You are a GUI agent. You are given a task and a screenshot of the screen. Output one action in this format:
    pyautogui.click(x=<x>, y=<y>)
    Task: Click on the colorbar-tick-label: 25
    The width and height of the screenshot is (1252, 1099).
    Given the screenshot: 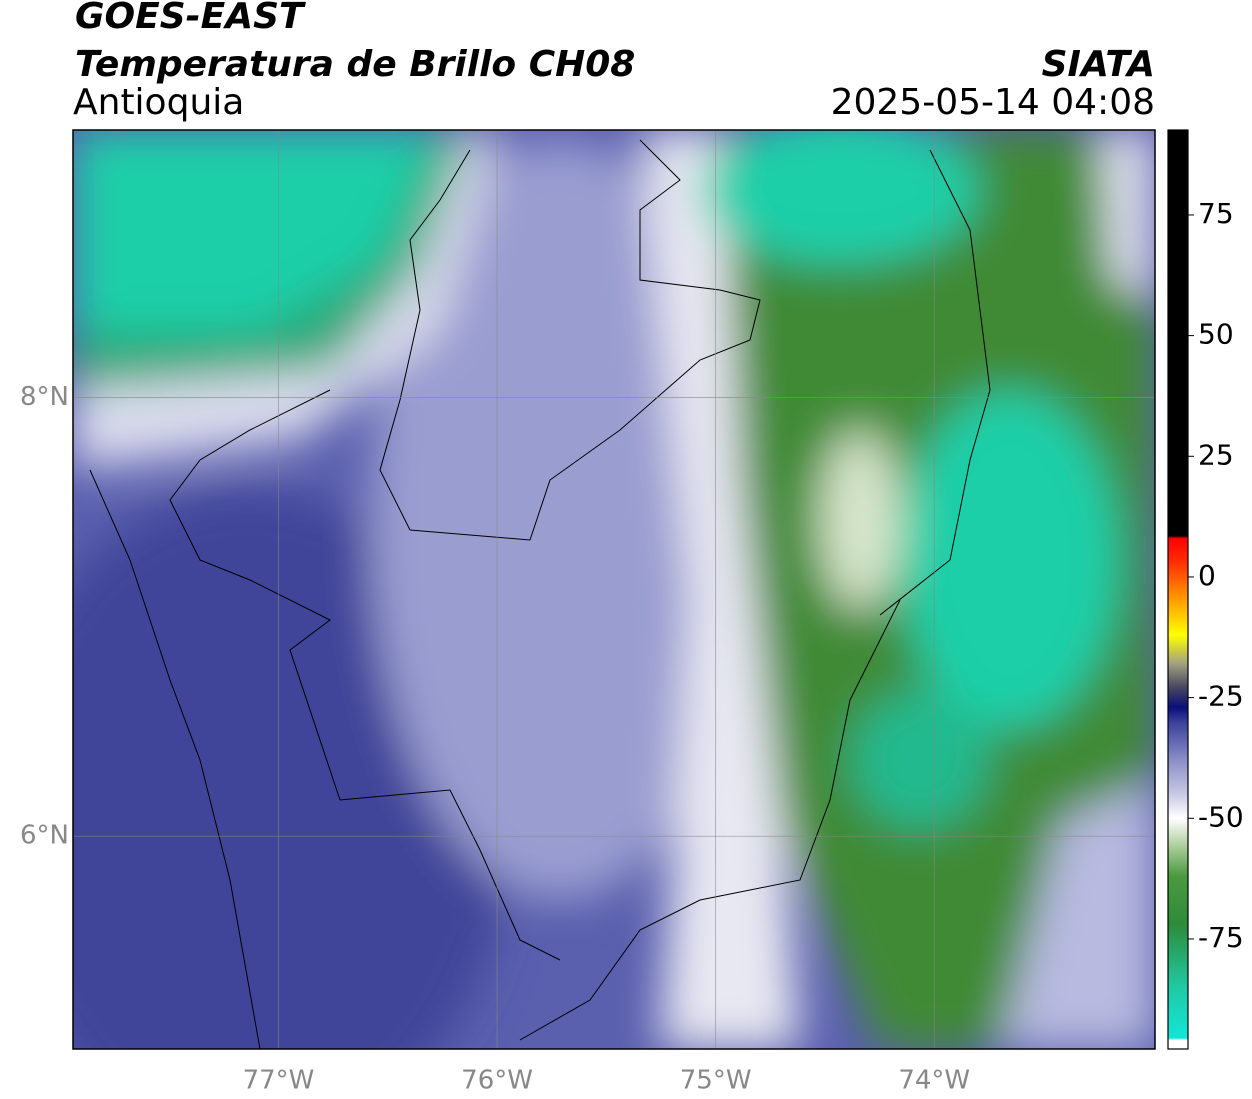 What is the action you would take?
    pyautogui.click(x=1216, y=454)
    